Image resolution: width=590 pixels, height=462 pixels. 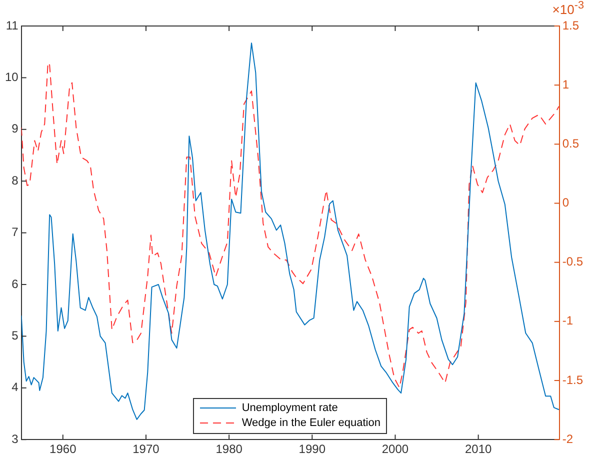 What do you see at coordinates (290, 408) in the screenshot?
I see `legend-label: Unemployment rate` at bounding box center [290, 408].